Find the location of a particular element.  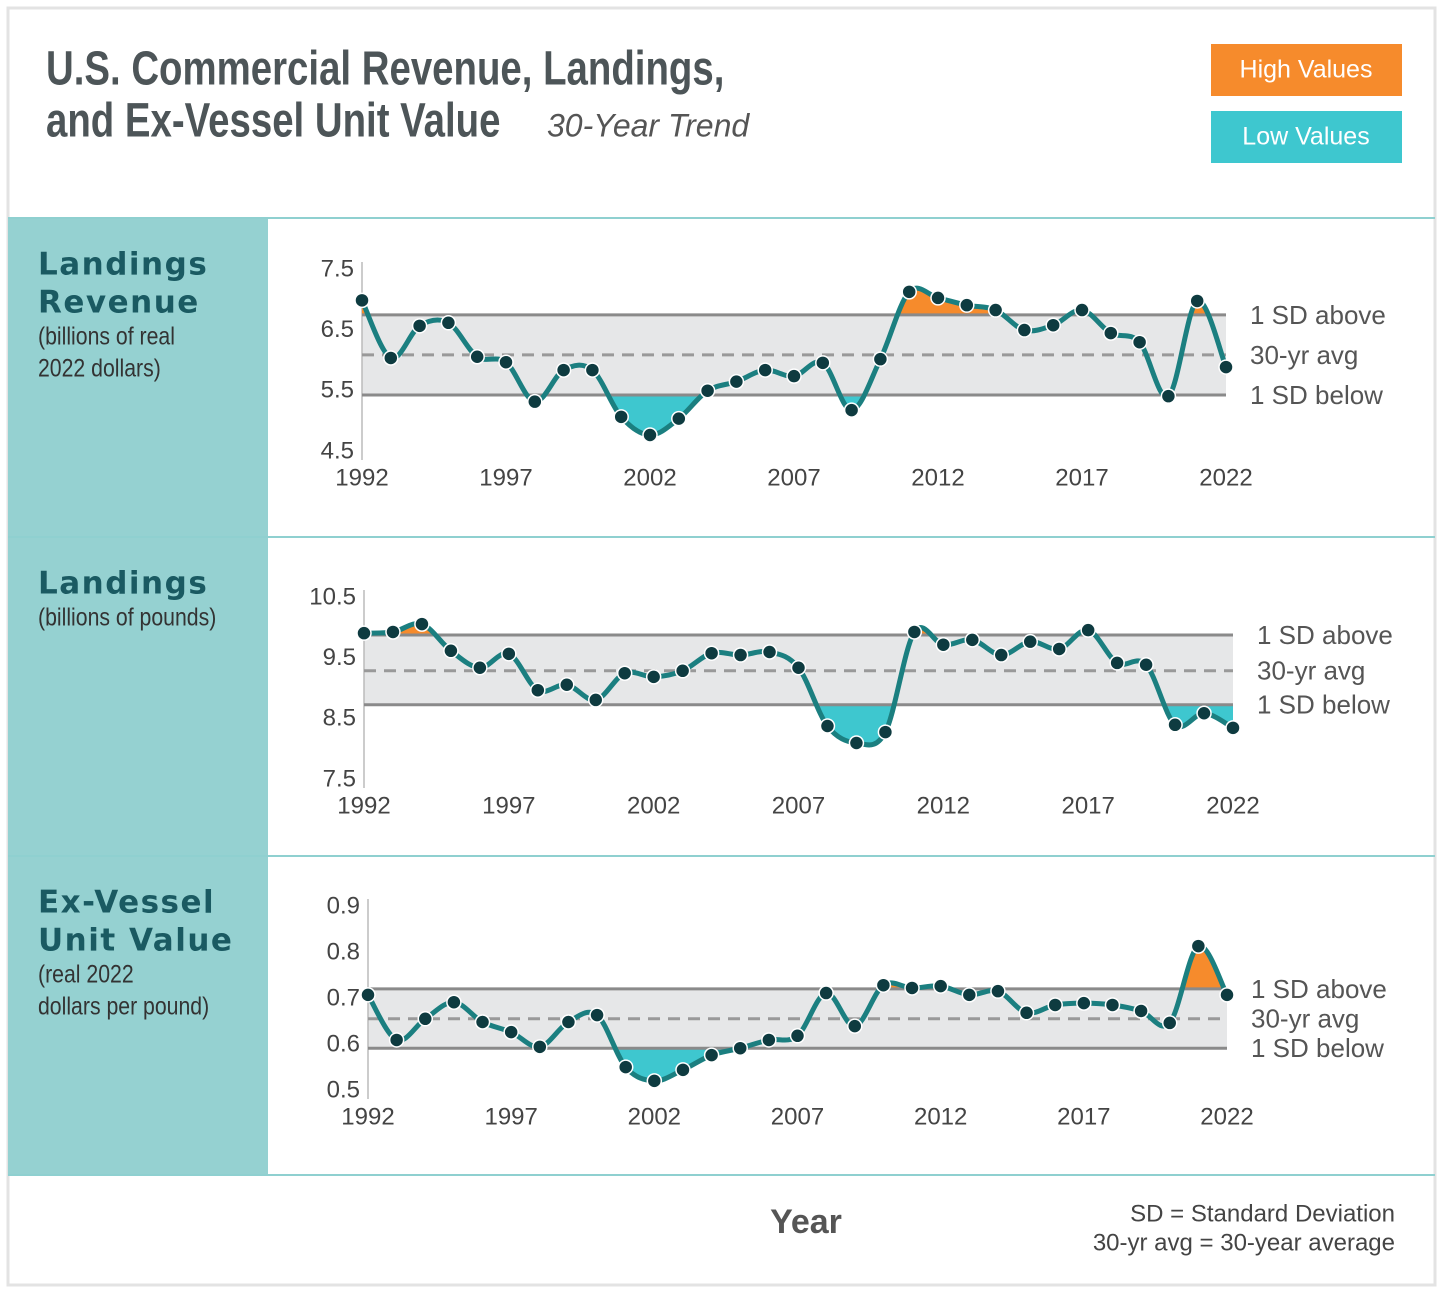

panel-subtitle: (real 2022 is located at coordinates (86, 974).